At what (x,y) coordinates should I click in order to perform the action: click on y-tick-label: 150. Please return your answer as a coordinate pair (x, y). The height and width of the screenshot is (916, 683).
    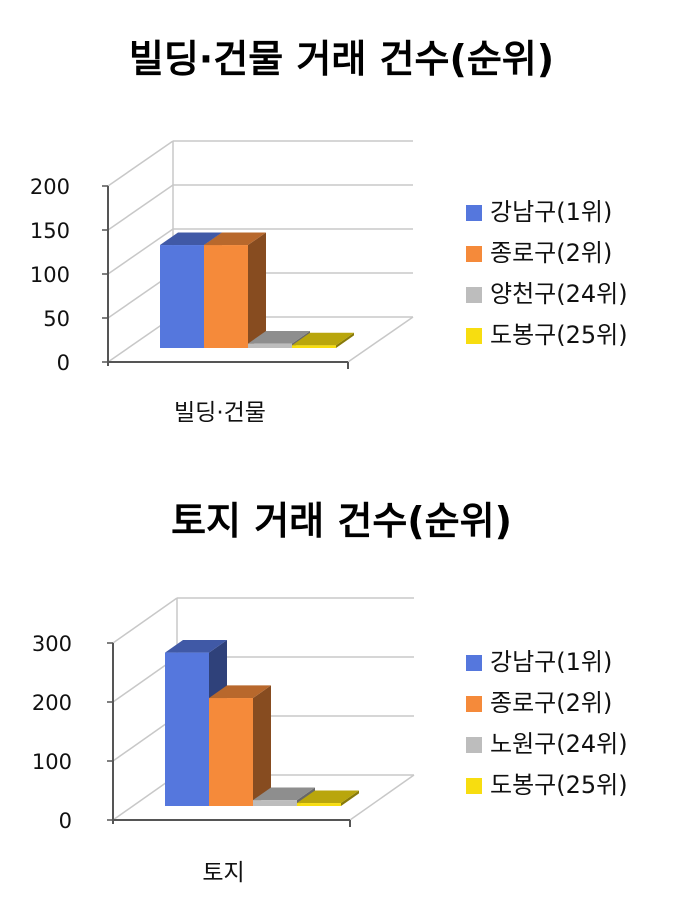
    Looking at the image, I should click on (50, 231).